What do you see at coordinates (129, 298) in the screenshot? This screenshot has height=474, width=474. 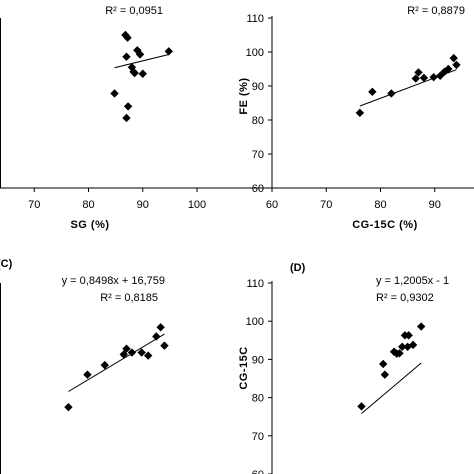 I see `panel-c-r2-annotation: R² = 0,8185` at bounding box center [129, 298].